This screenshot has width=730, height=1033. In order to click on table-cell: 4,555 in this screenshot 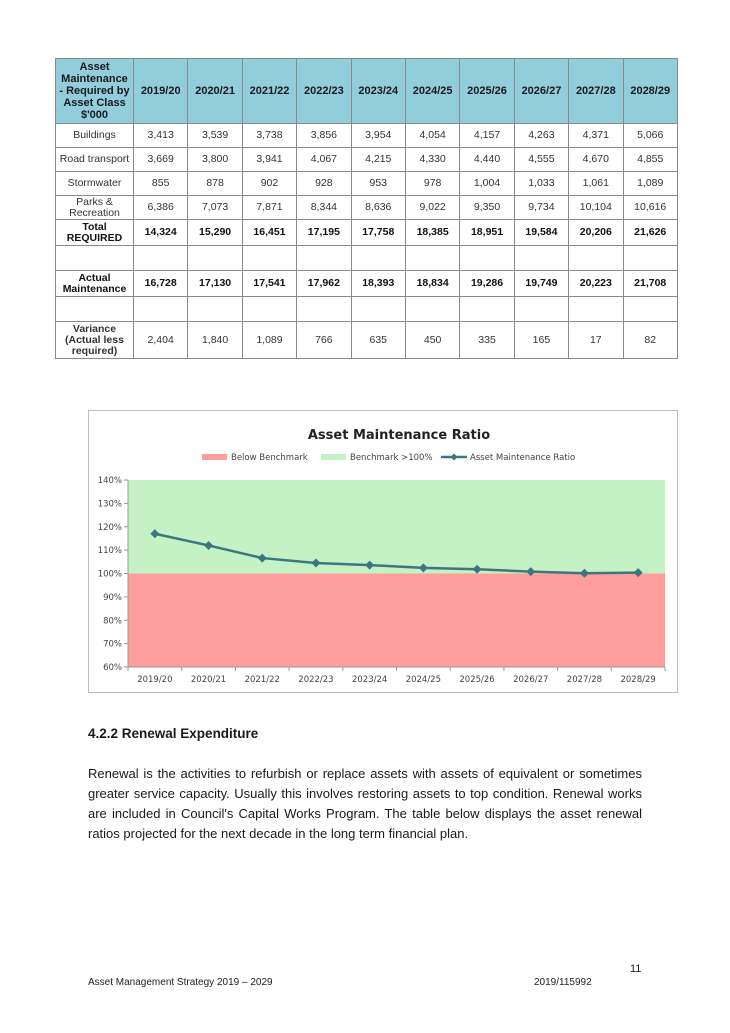, I will do `click(541, 159)`.